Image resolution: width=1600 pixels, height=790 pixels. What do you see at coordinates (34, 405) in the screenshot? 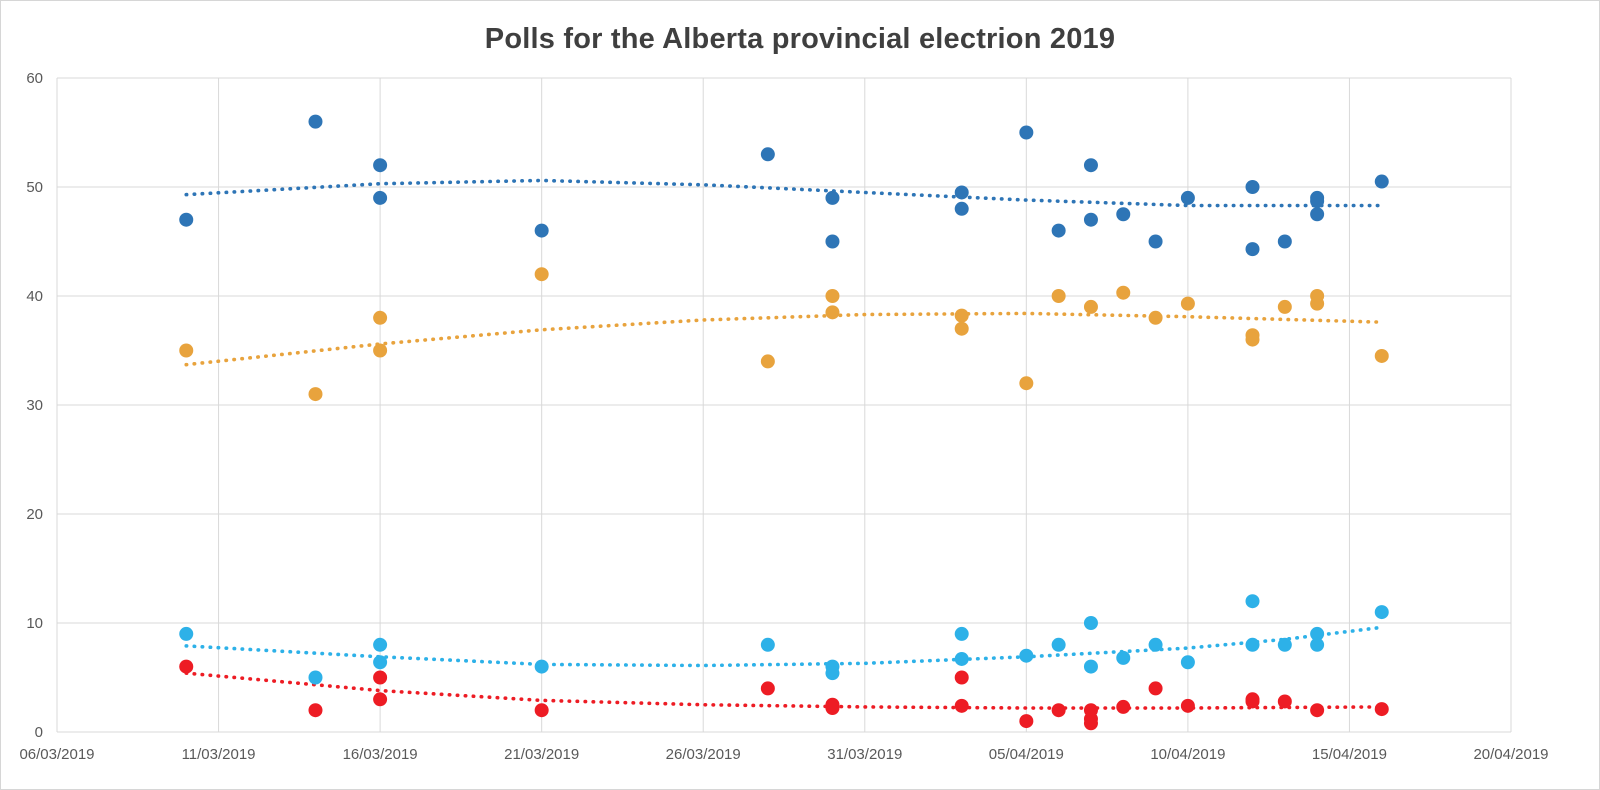
I see `y-axis-tick-label: 30` at bounding box center [34, 405].